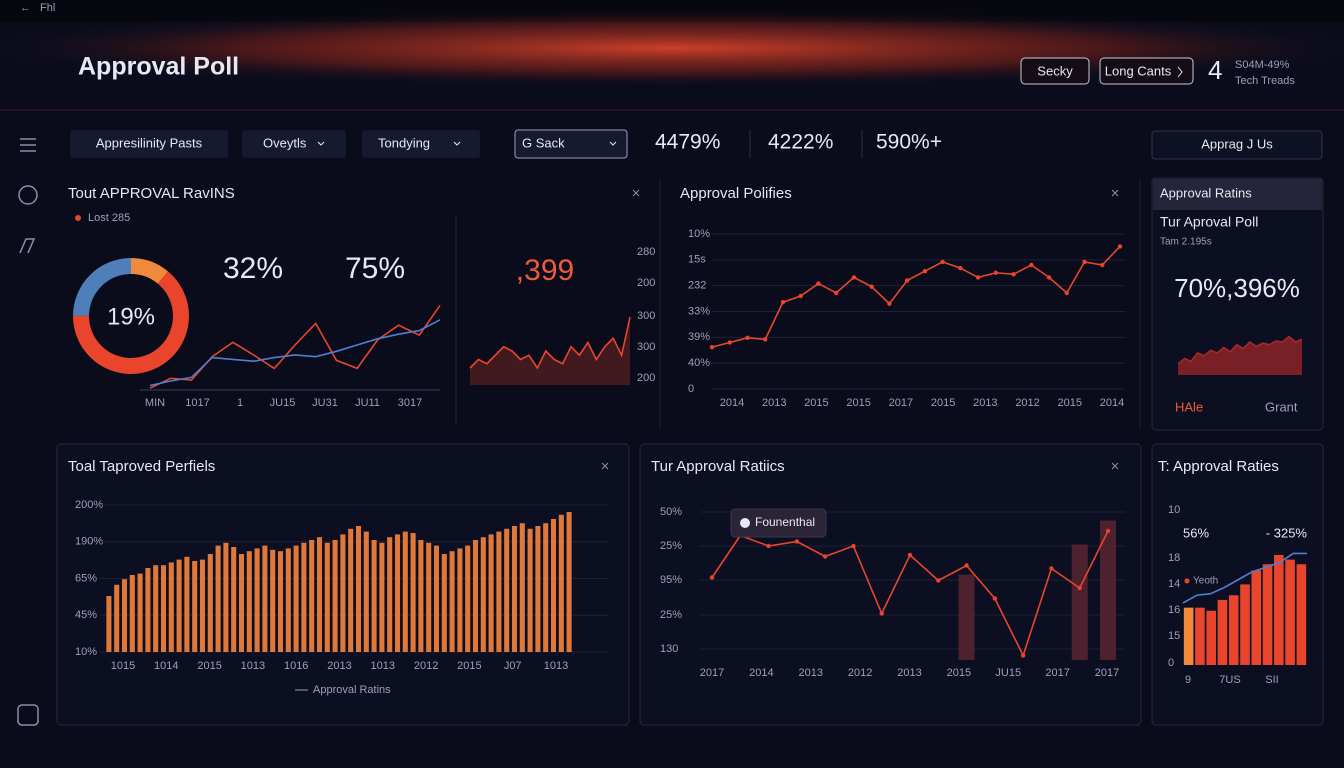  What do you see at coordinates (699, 234) in the screenshot?
I see `y-tick-label: 10%` at bounding box center [699, 234].